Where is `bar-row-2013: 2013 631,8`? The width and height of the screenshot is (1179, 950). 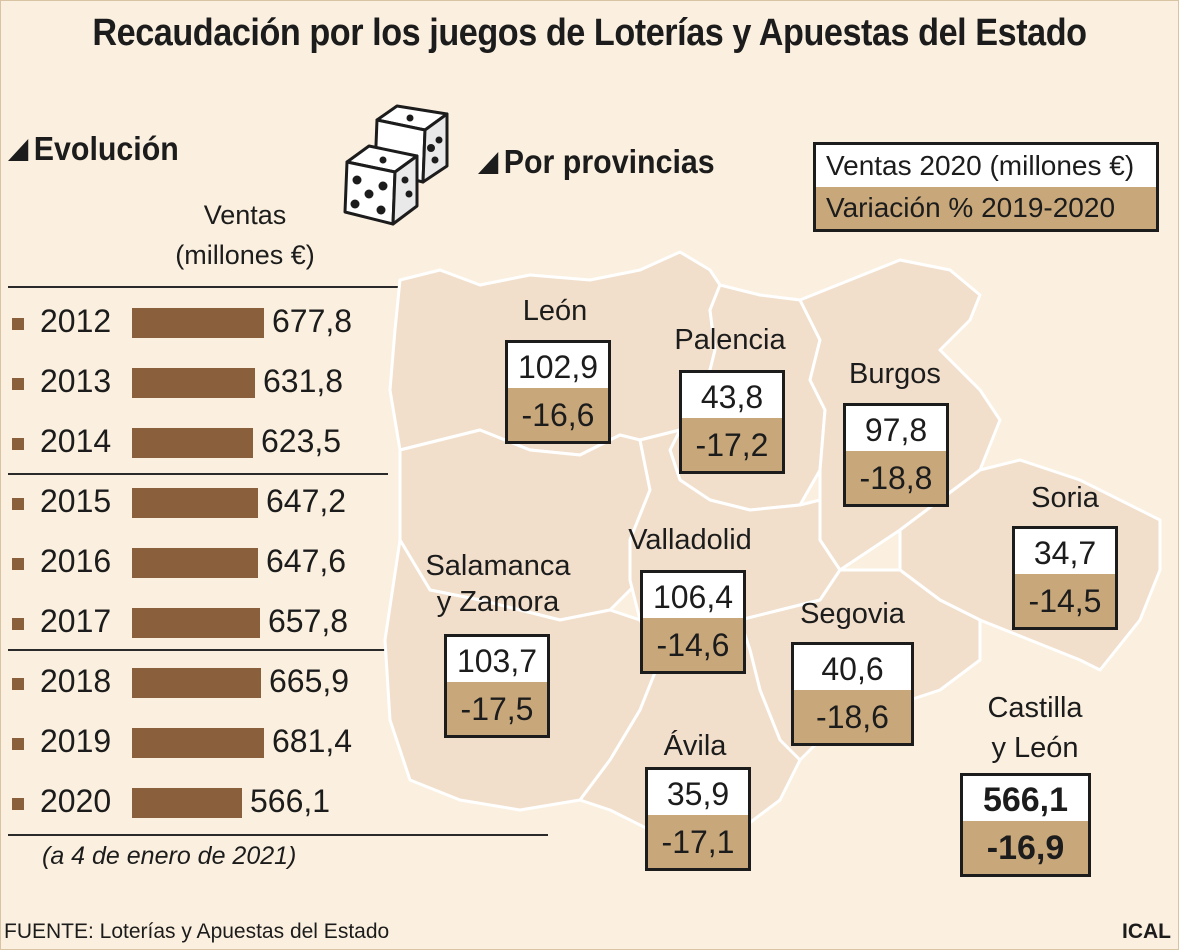
bar-row-2013: 2013 631,8 is located at coordinates (210, 382).